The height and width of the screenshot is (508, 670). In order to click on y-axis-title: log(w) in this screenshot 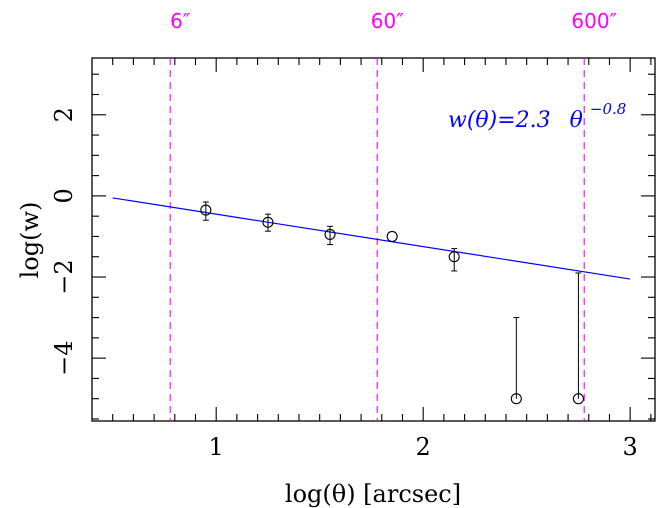, I will do `click(30, 240)`.